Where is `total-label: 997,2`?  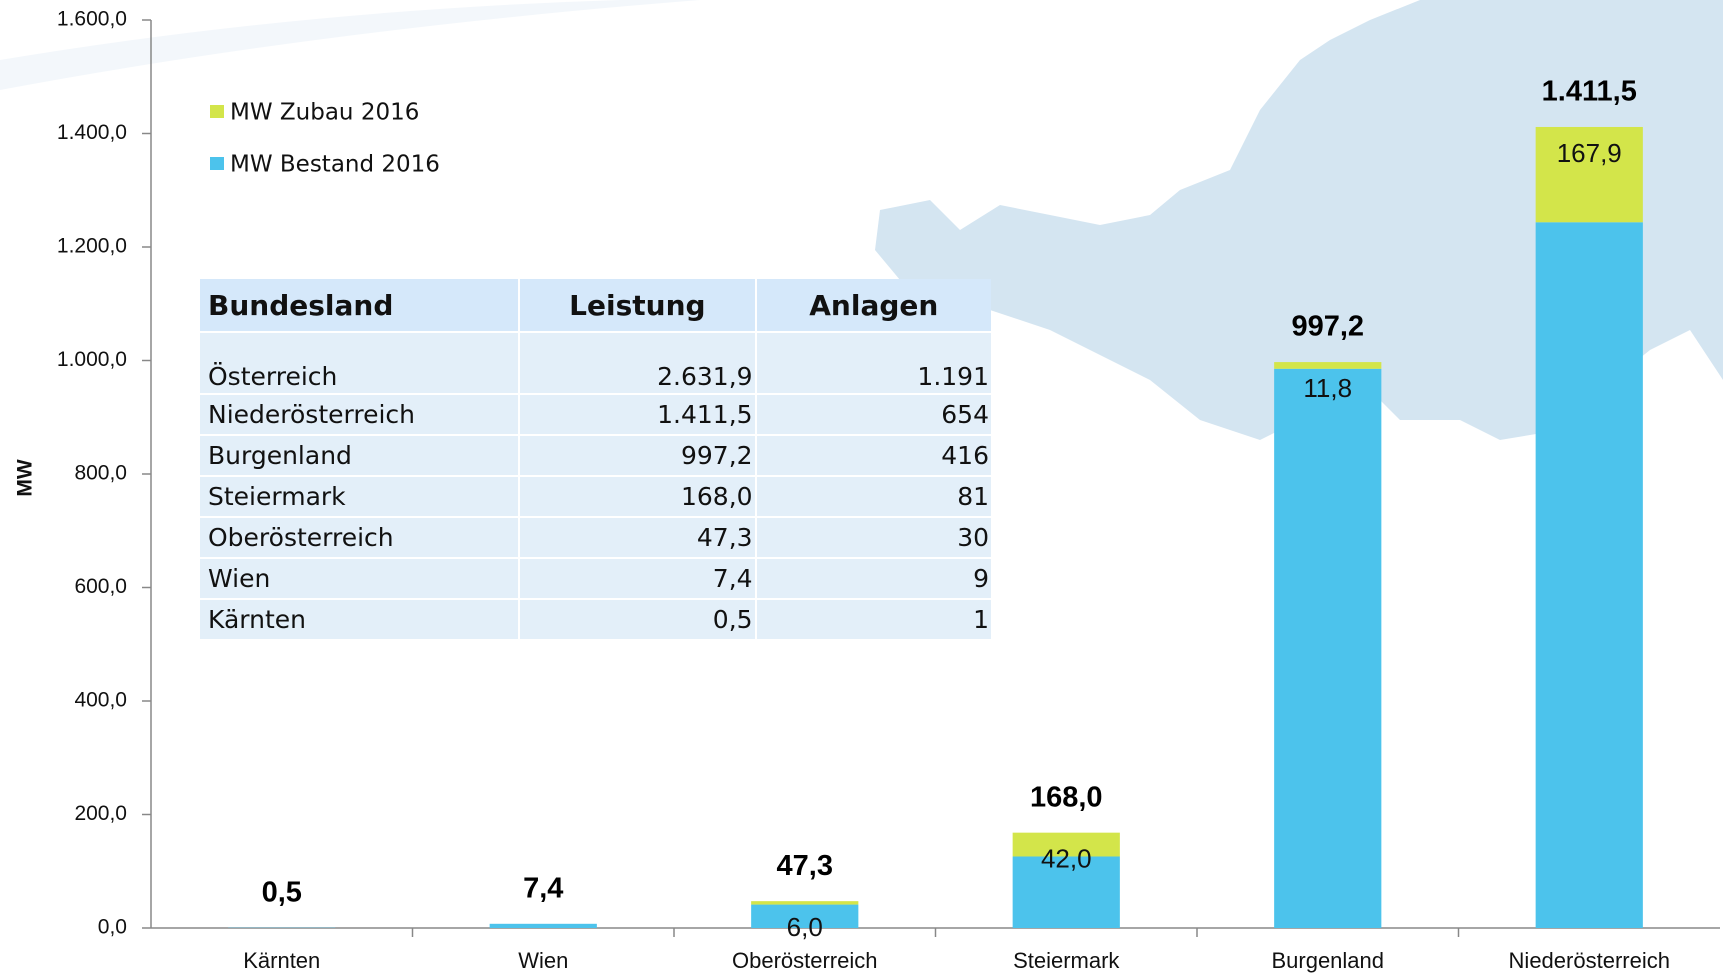
total-label: 997,2 is located at coordinates (1327, 327).